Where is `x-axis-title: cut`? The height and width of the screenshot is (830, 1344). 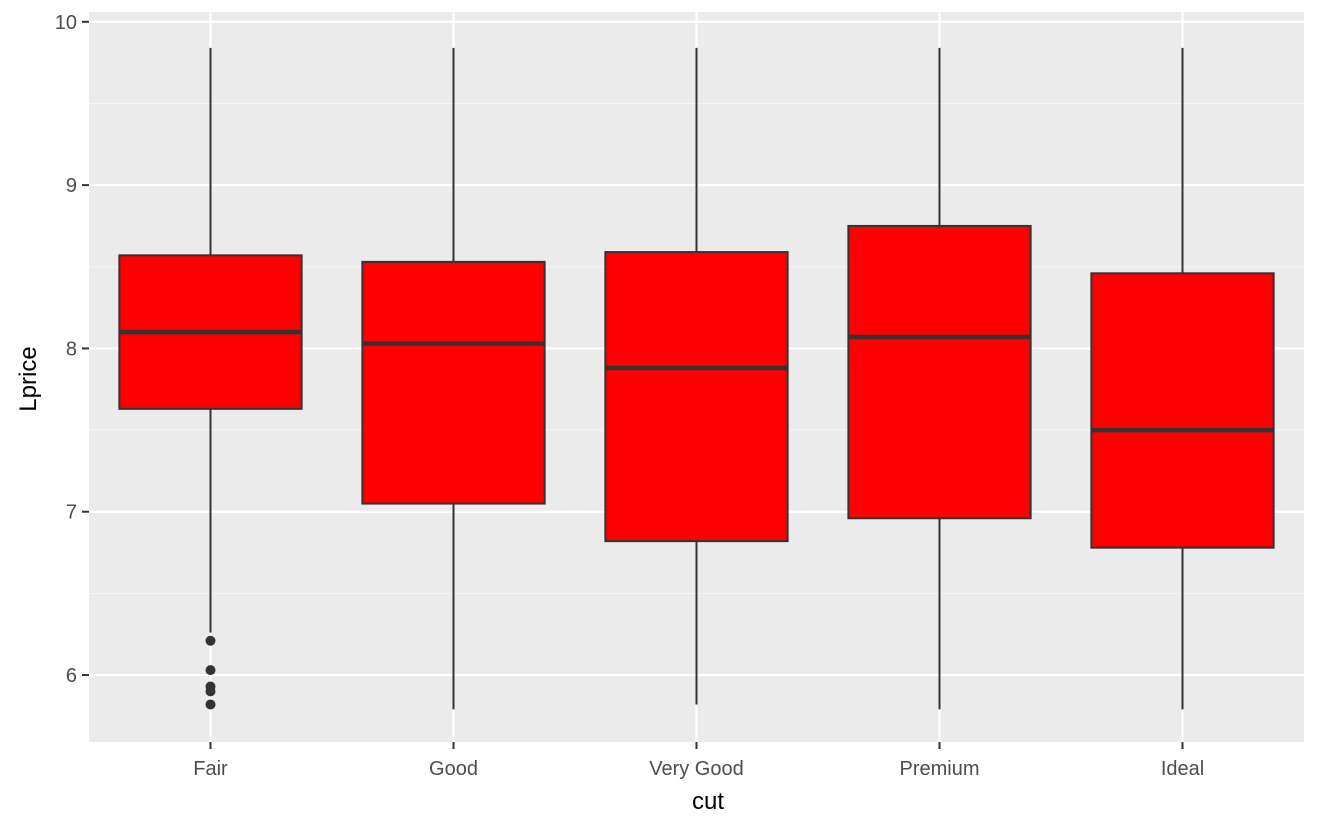 x-axis-title: cut is located at coordinates (708, 801).